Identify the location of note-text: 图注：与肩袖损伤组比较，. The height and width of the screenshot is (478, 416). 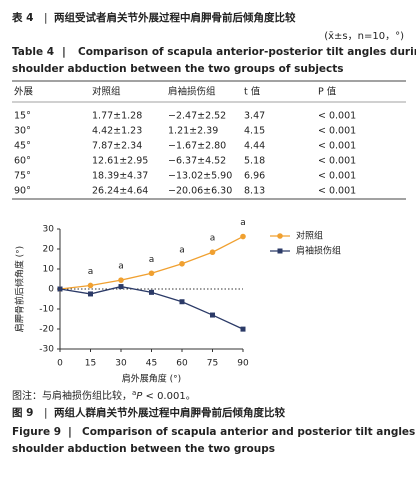
(72, 395).